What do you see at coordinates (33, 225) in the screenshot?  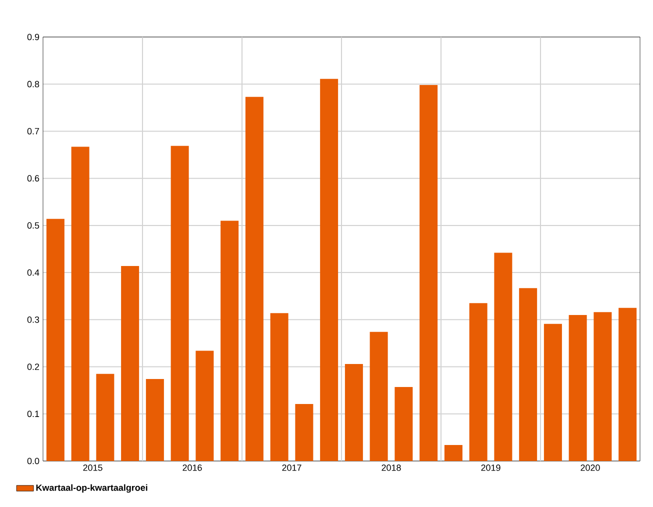 I see `y-tick-label: 0.5` at bounding box center [33, 225].